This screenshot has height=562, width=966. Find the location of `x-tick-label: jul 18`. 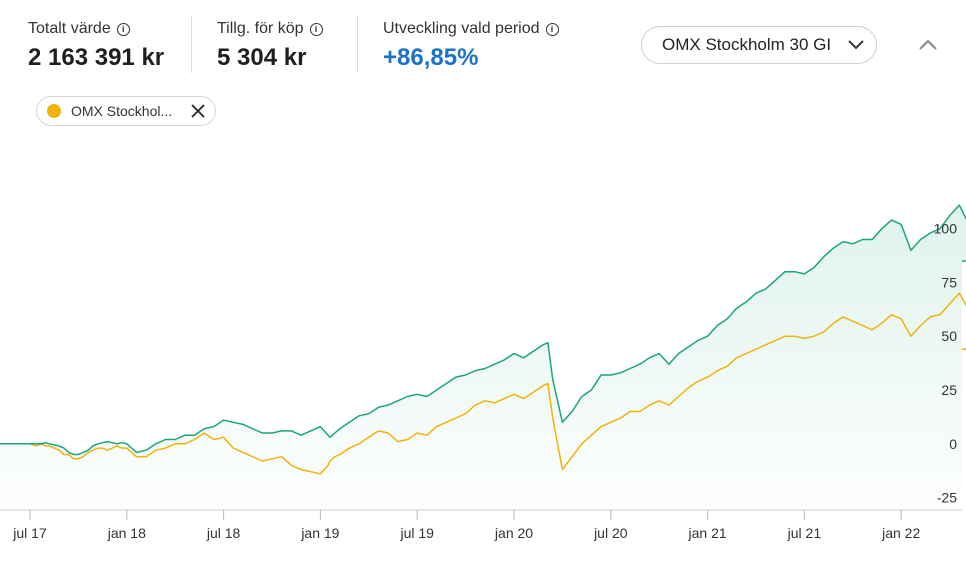

x-tick-label: jul 18 is located at coordinates (223, 533).